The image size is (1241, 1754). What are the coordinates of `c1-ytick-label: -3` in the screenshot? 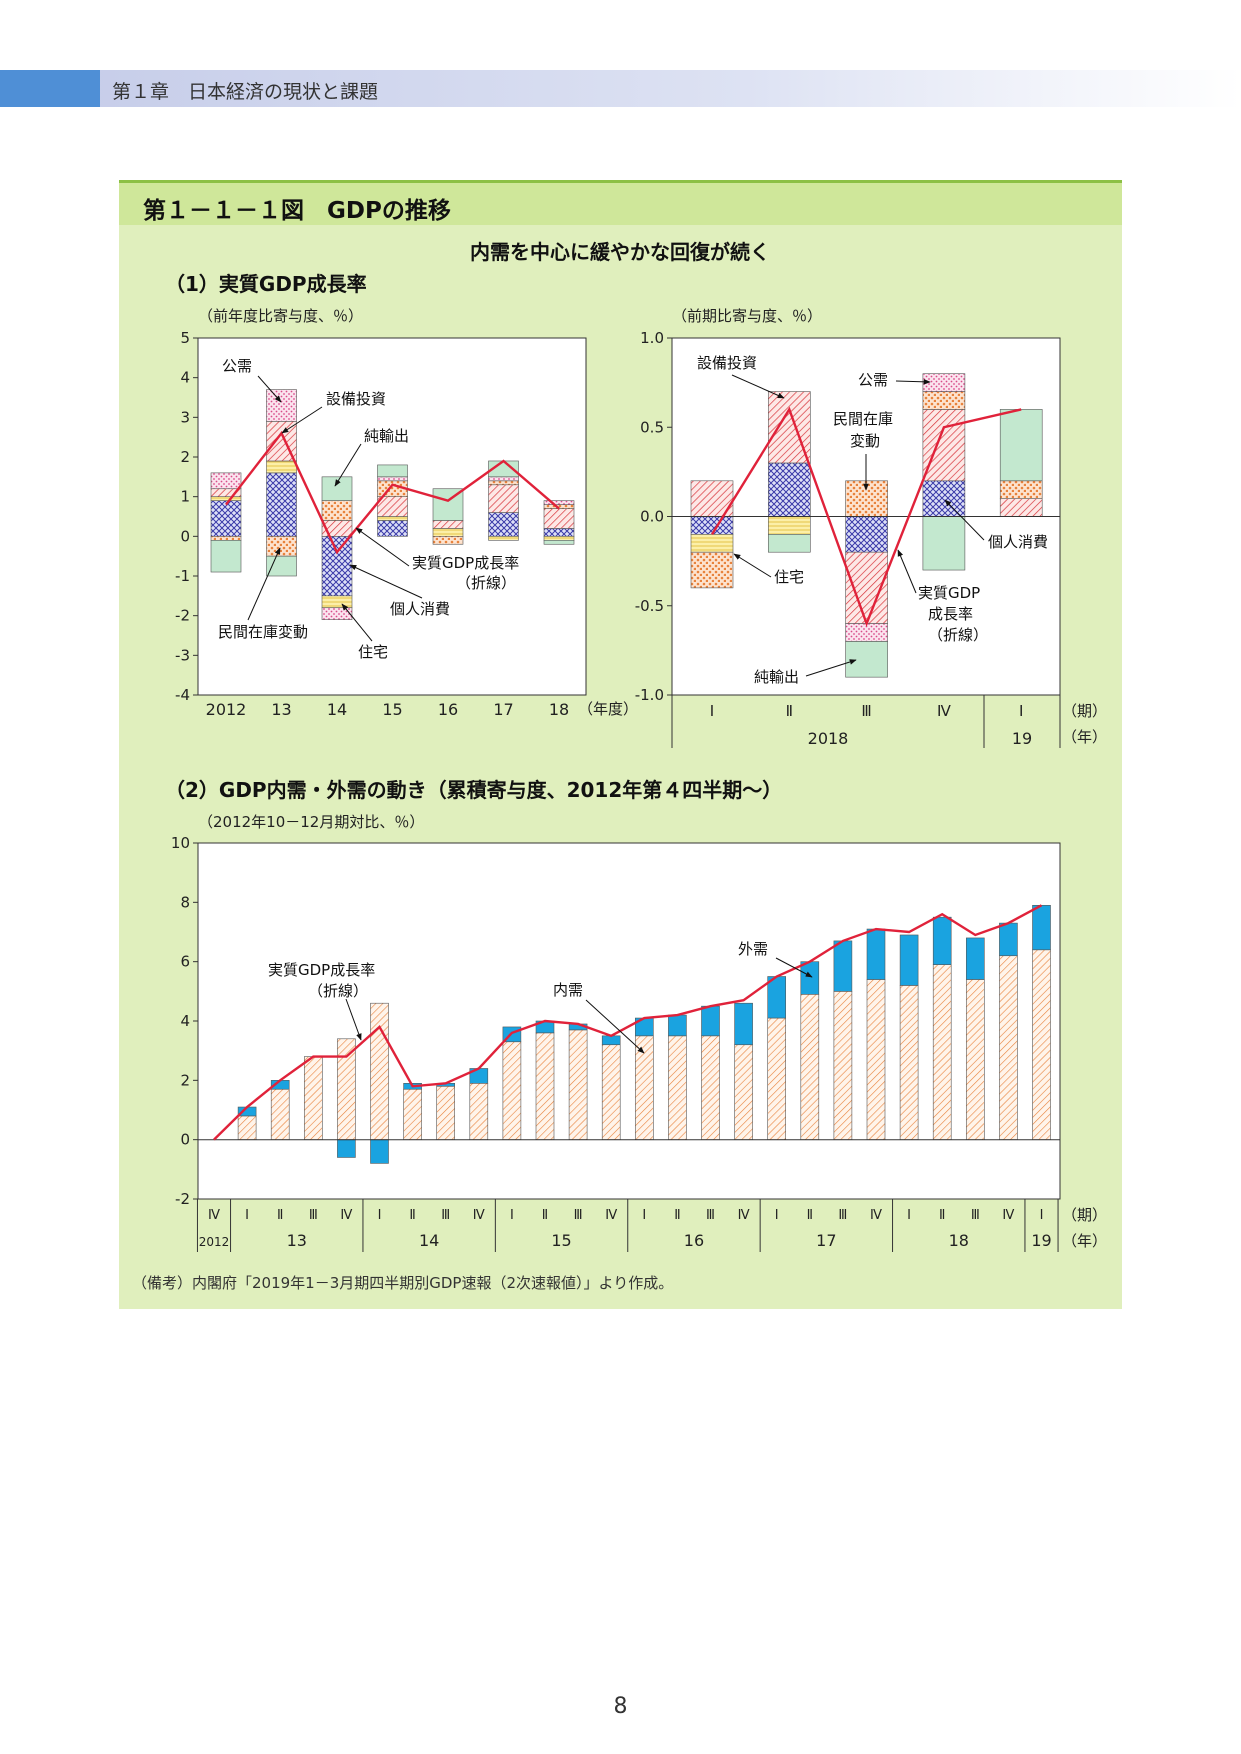 It's located at (182, 655).